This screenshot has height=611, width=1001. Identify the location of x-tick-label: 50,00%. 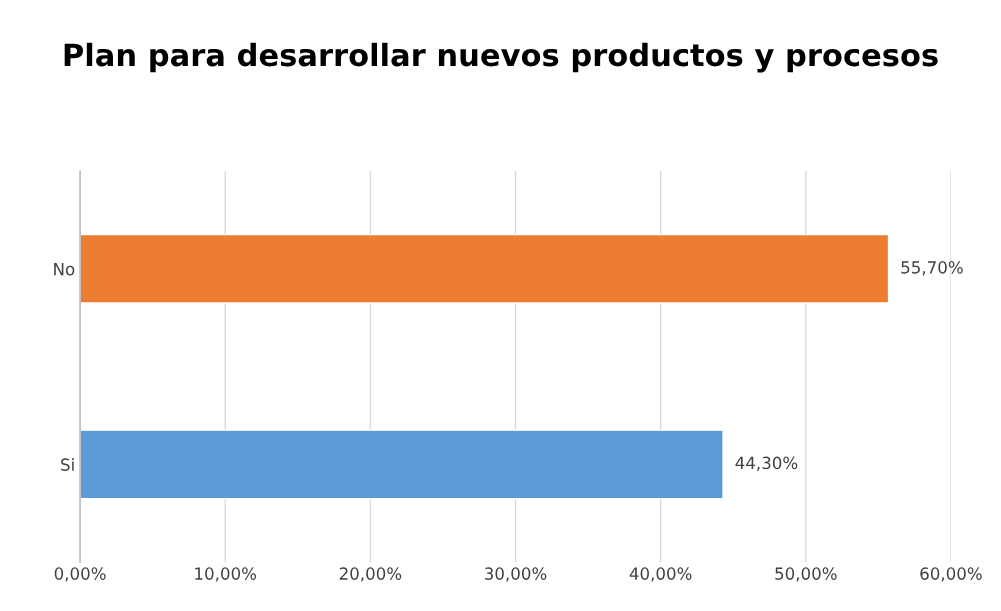
(806, 574).